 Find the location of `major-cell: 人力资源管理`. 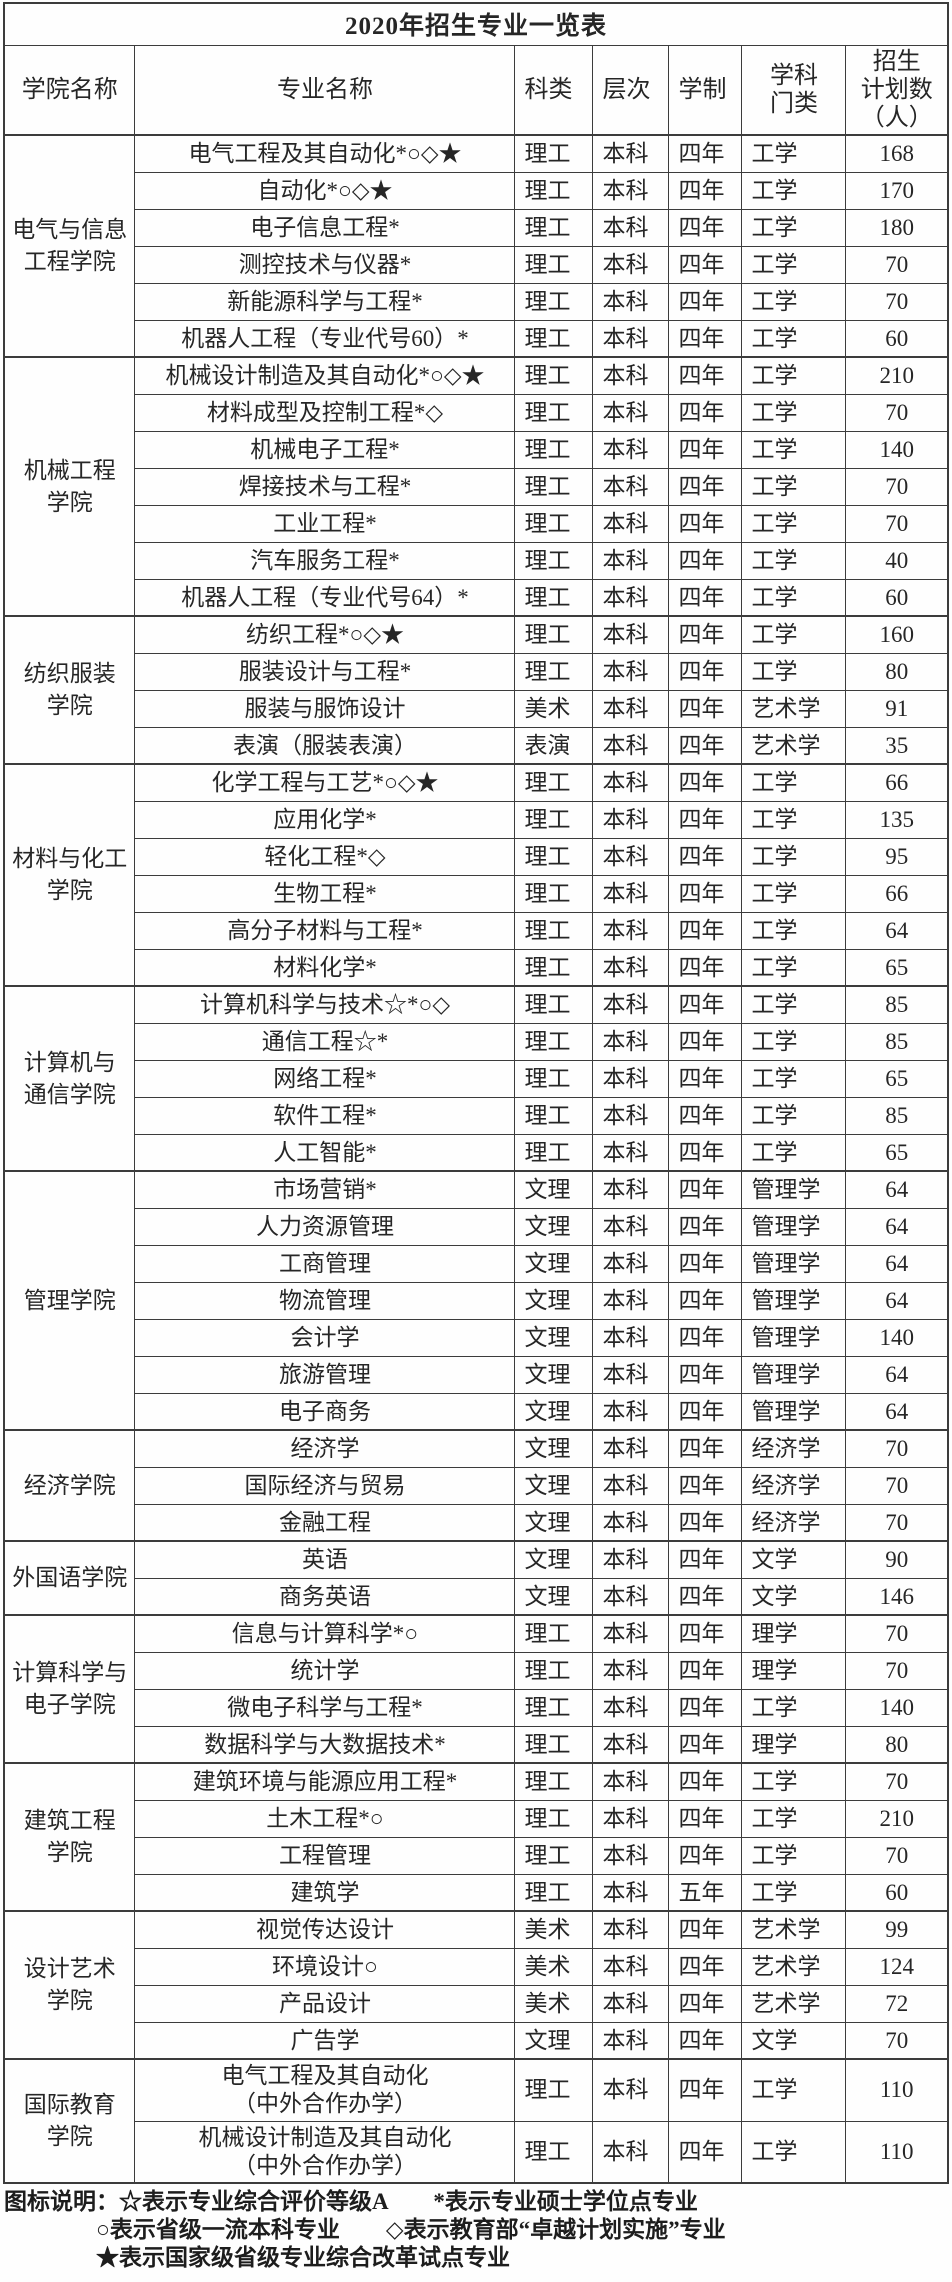

major-cell: 人力资源管理 is located at coordinates (325, 1226).